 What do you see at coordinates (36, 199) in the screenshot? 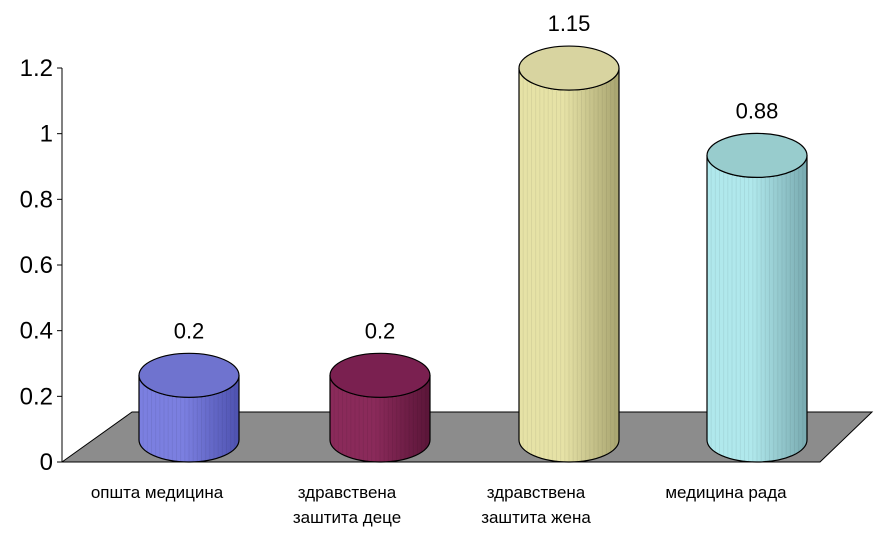
I see `y-tick-label: 0.8` at bounding box center [36, 199].